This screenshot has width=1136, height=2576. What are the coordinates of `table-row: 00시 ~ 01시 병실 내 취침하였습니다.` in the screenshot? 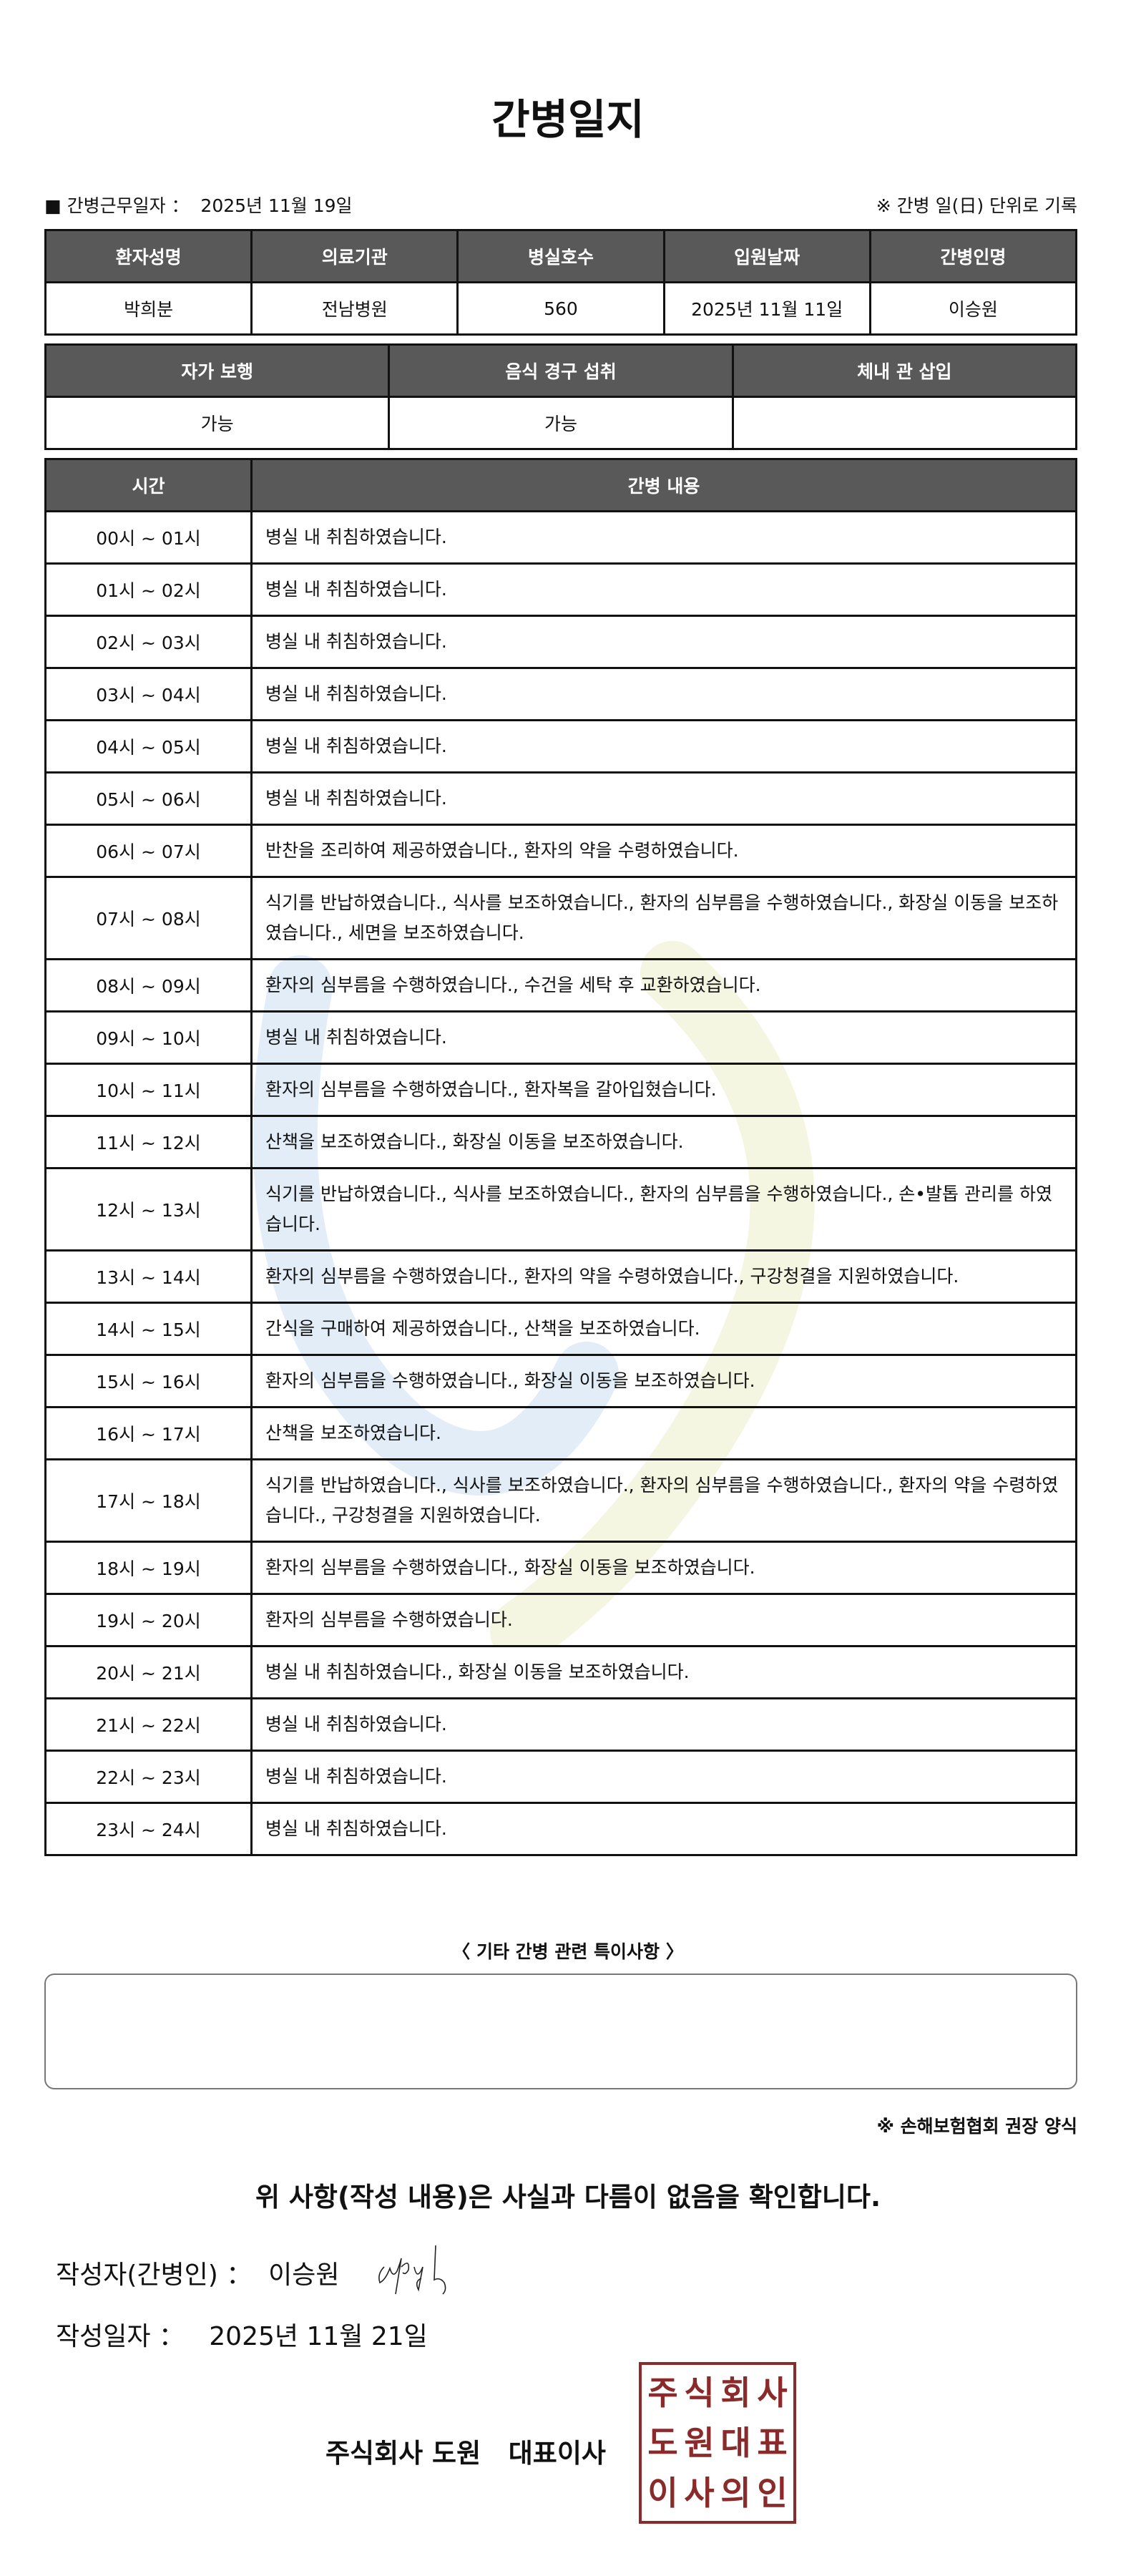 It's located at (560, 537).